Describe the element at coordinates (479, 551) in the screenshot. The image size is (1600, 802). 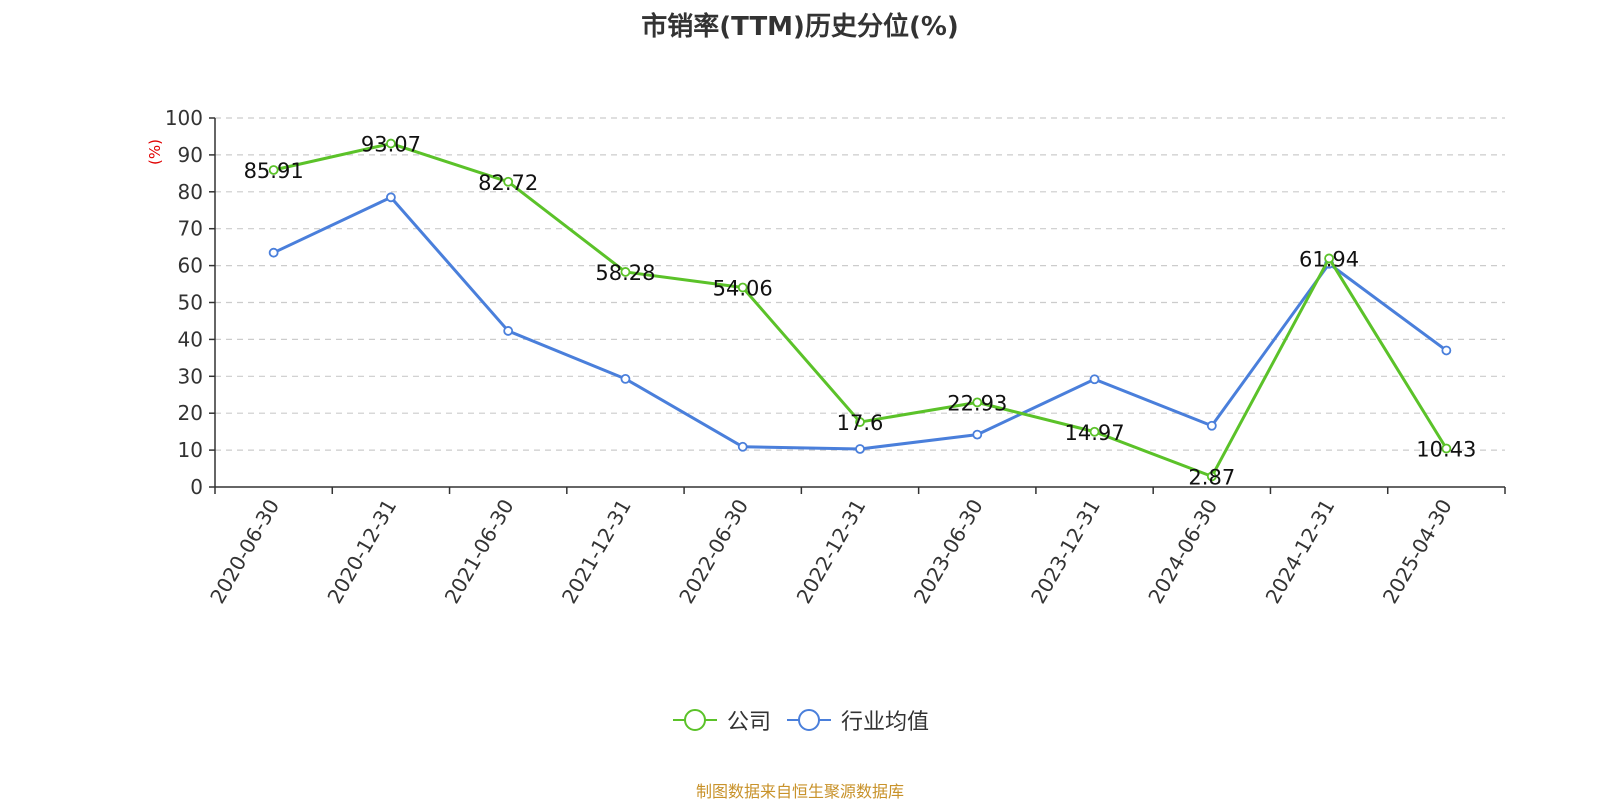
I see `x-tick-label: 2021-06-30` at that location.